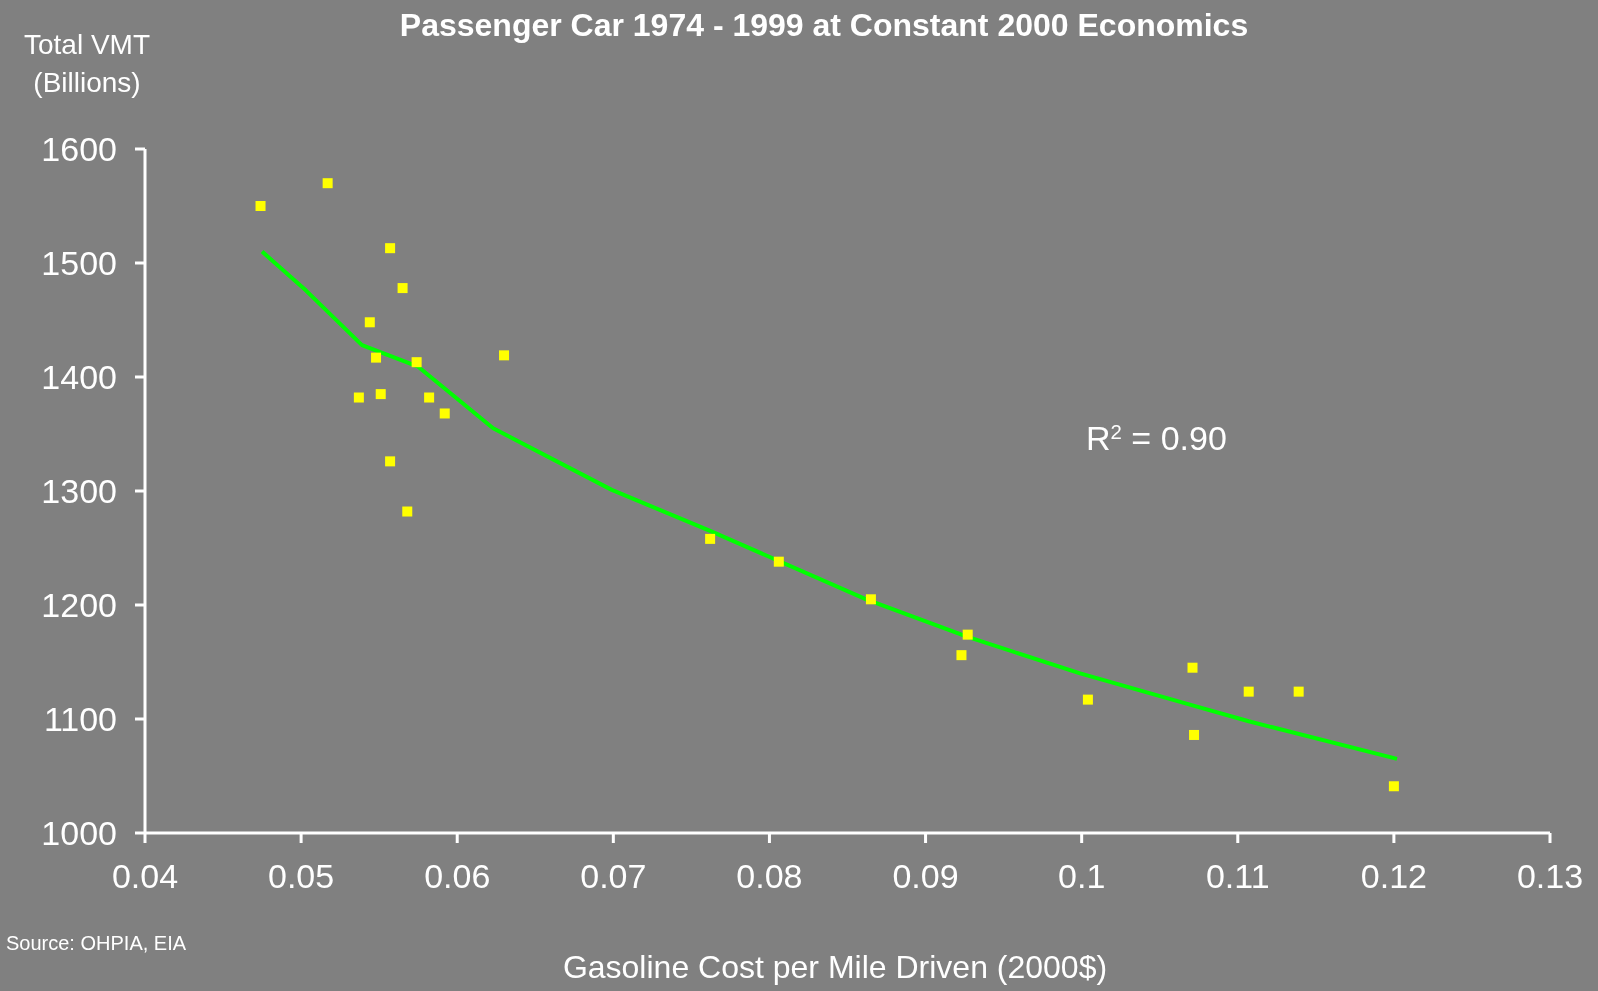 Image resolution: width=1598 pixels, height=991 pixels. What do you see at coordinates (79, 377) in the screenshot?
I see `y-tick-label: 1400` at bounding box center [79, 377].